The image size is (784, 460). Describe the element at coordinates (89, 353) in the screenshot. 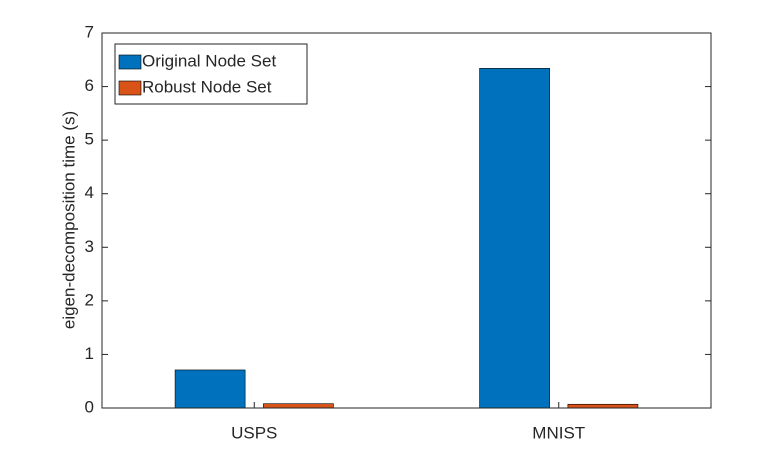

I see `y-tick-label: 1` at that location.